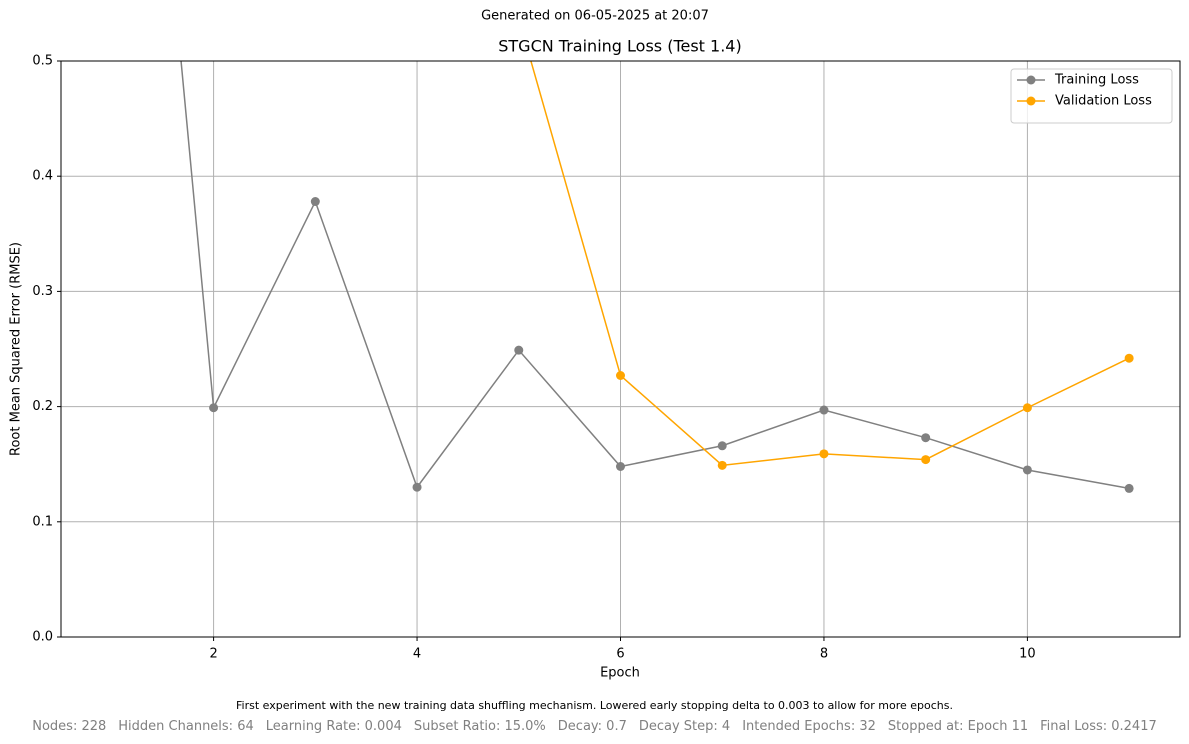 The width and height of the screenshot is (1189, 744). What do you see at coordinates (42, 637) in the screenshot?
I see `y-tick-label: 0.0` at bounding box center [42, 637].